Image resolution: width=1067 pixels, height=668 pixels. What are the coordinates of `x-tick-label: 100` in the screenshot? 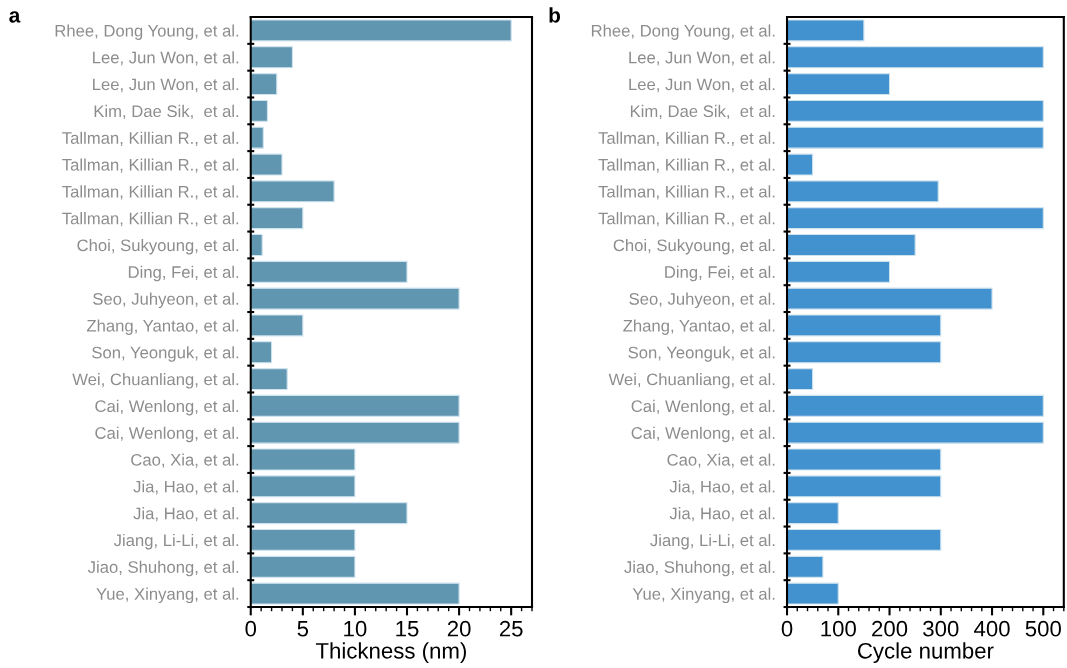 It's located at (838, 628).